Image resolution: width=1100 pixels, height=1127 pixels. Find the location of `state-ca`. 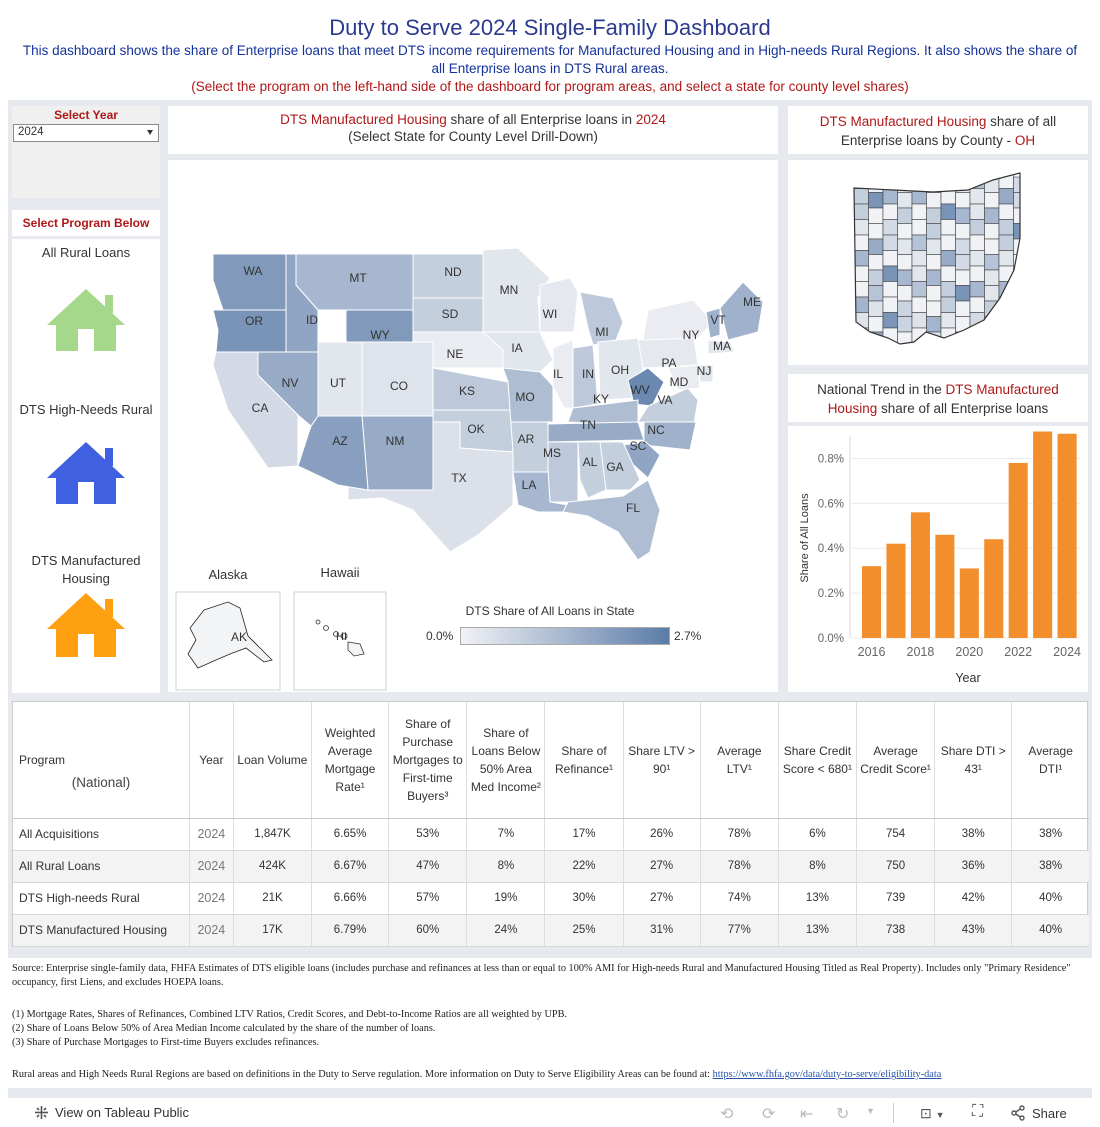

state-ca is located at coordinates (255, 410).